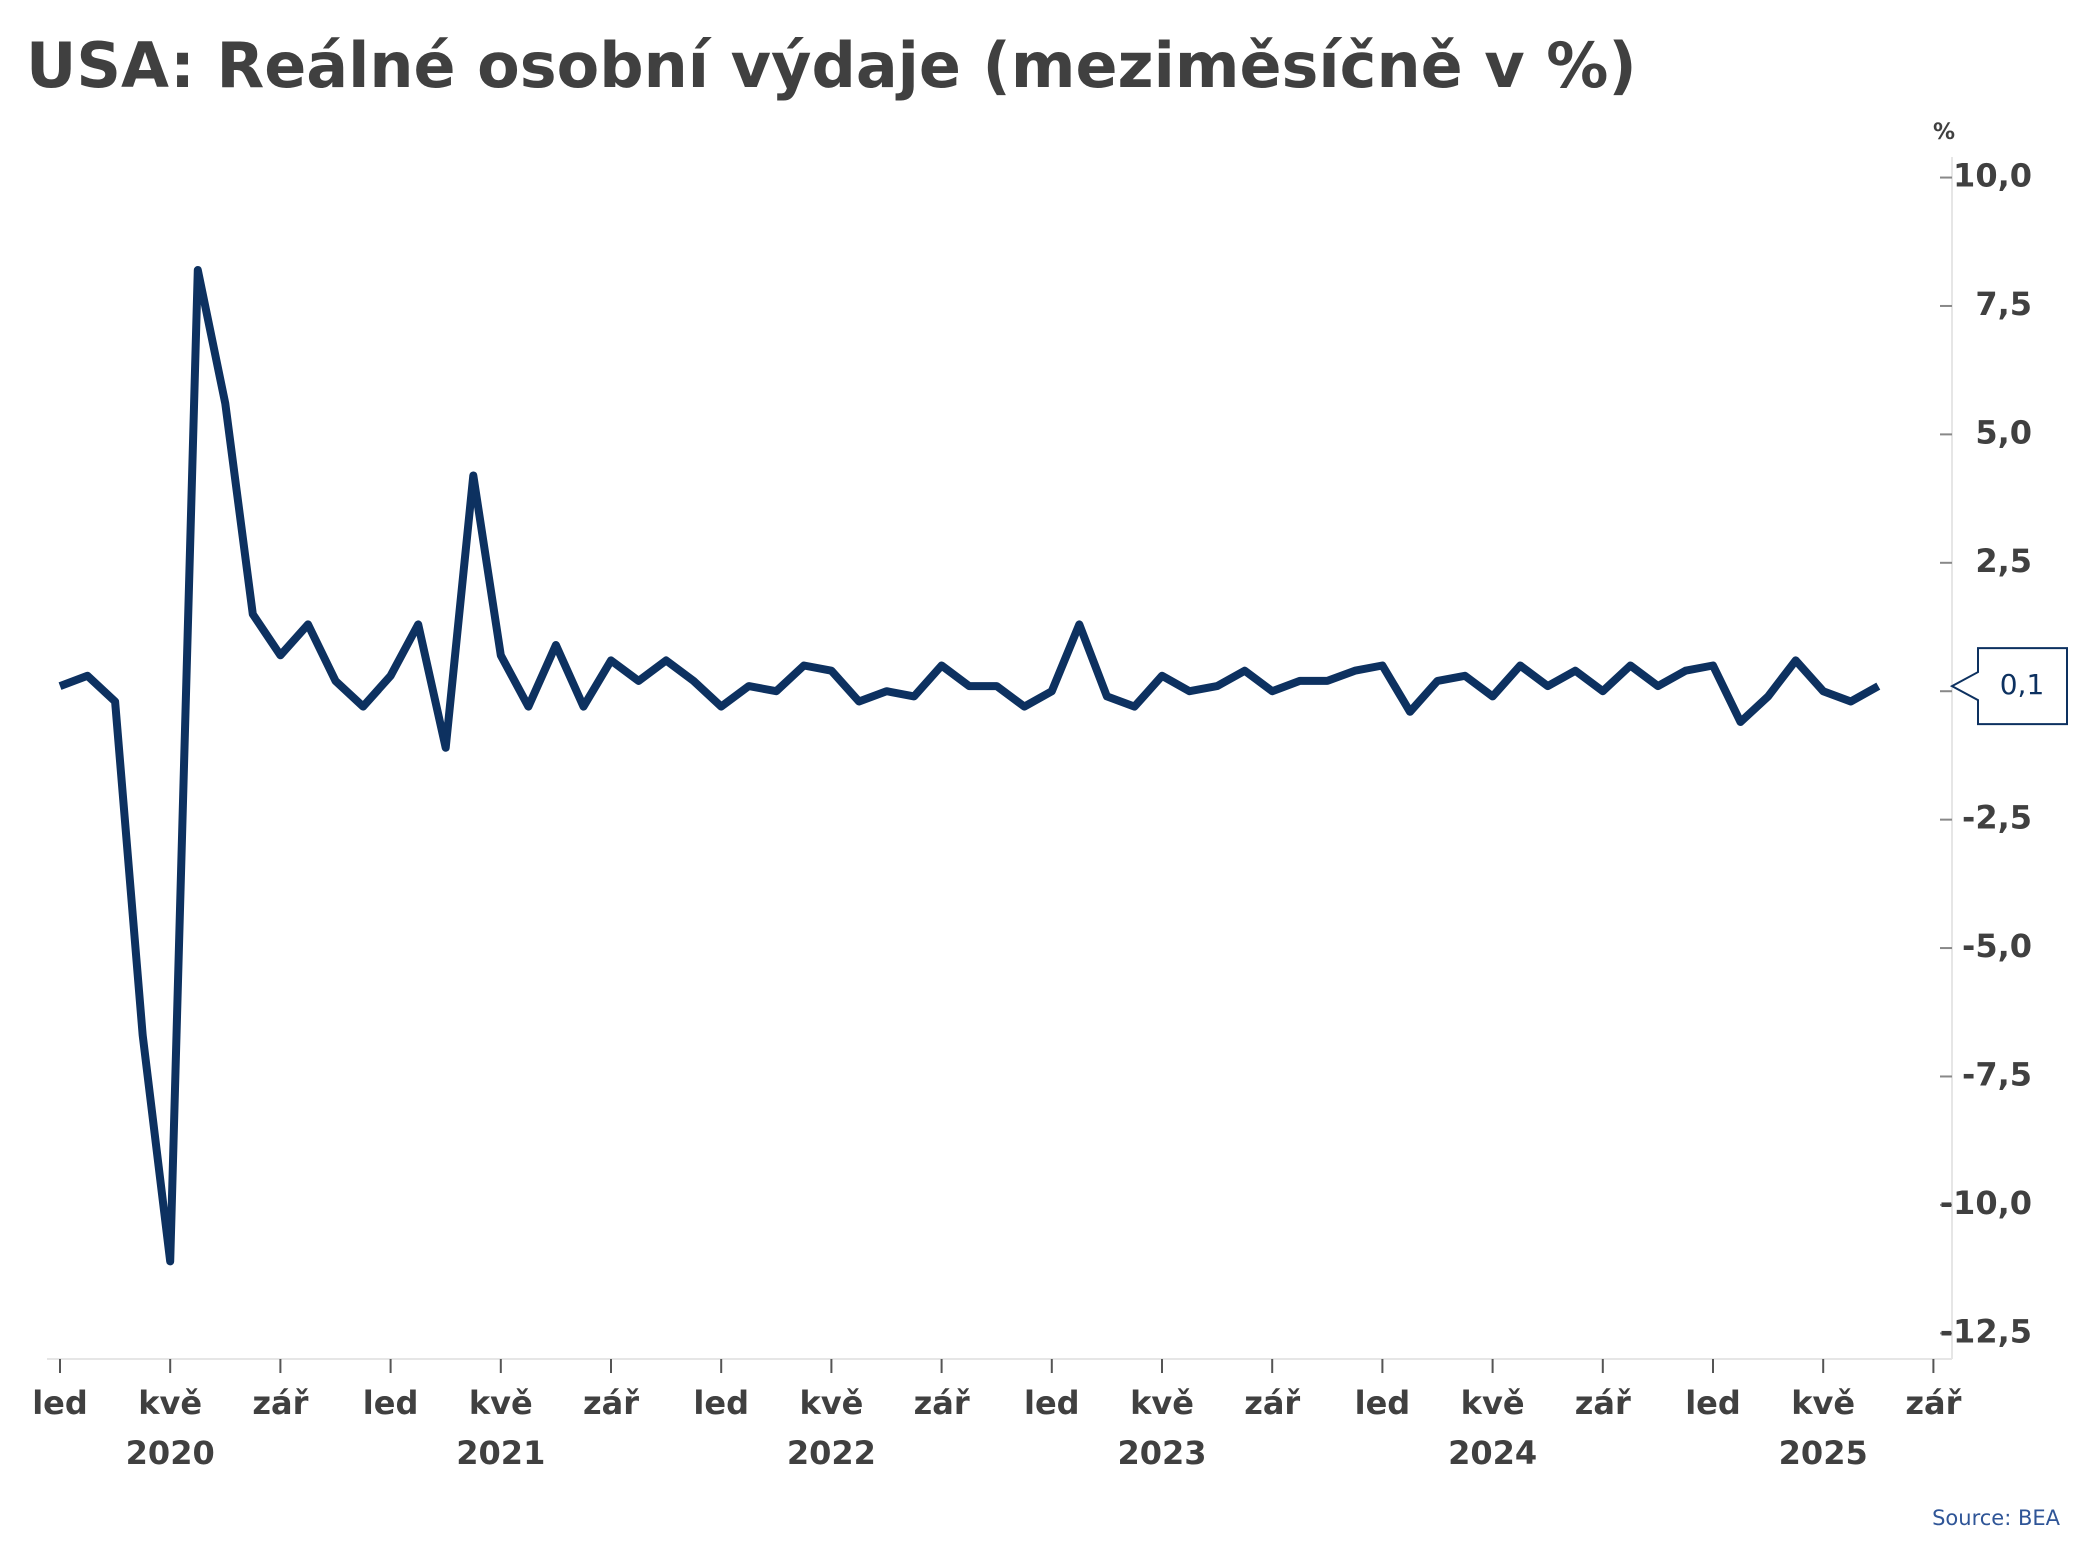  Describe the element at coordinates (1986, 1203) in the screenshot. I see `y-tick-label: -10,0` at that location.